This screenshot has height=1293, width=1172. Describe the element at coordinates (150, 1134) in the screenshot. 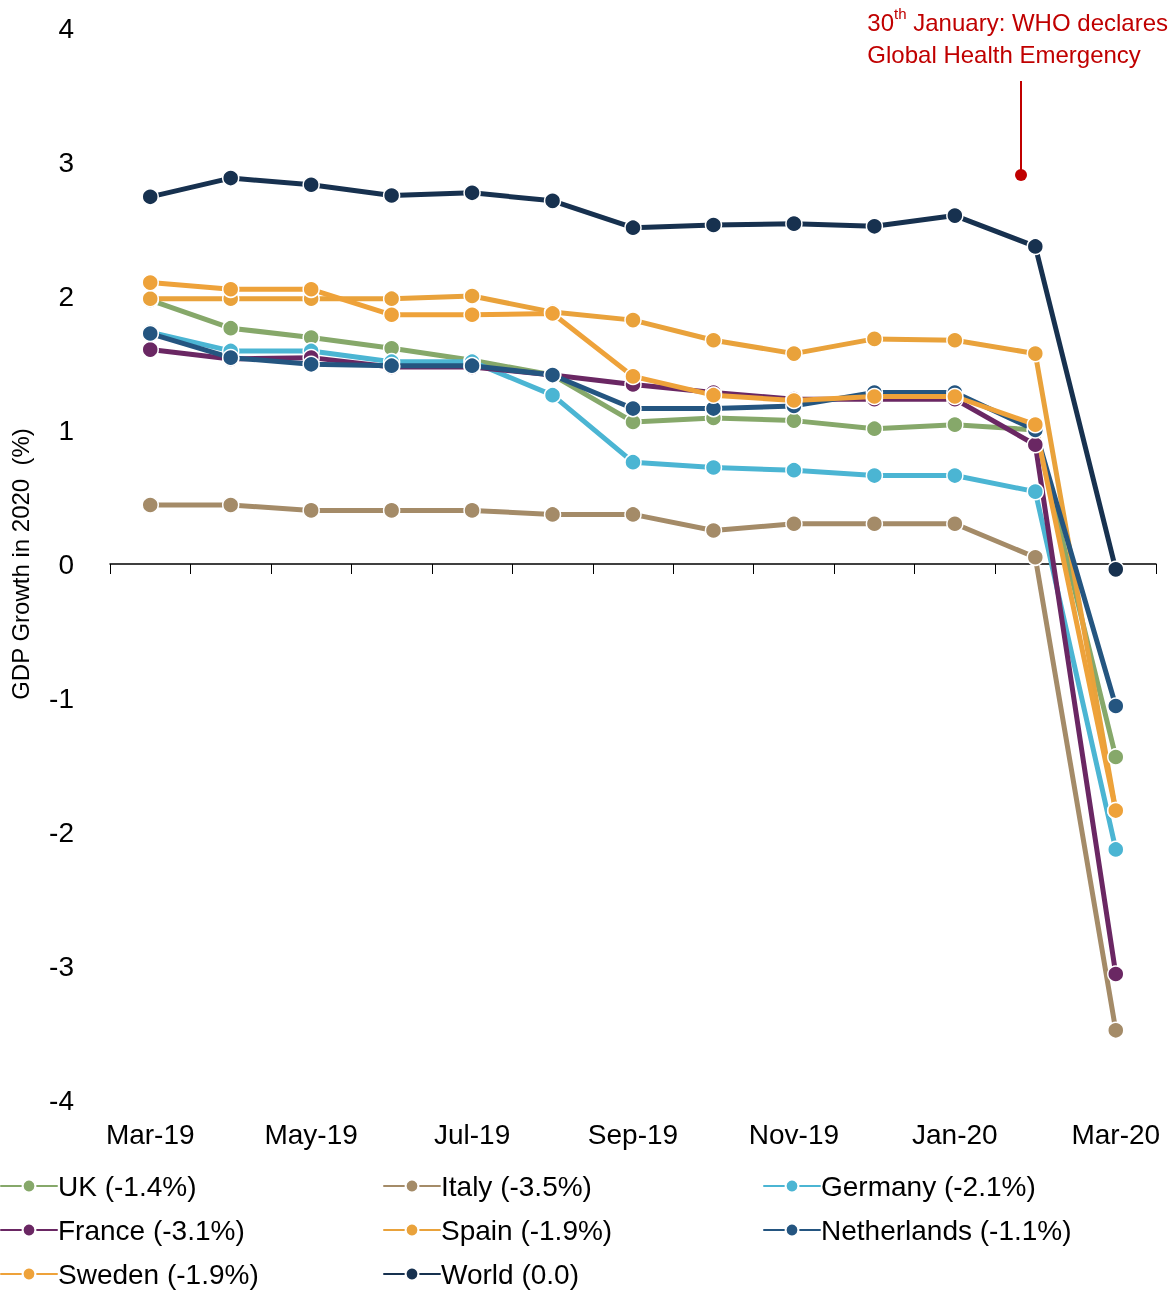

I see `x-tick-label: Mar-19` at that location.